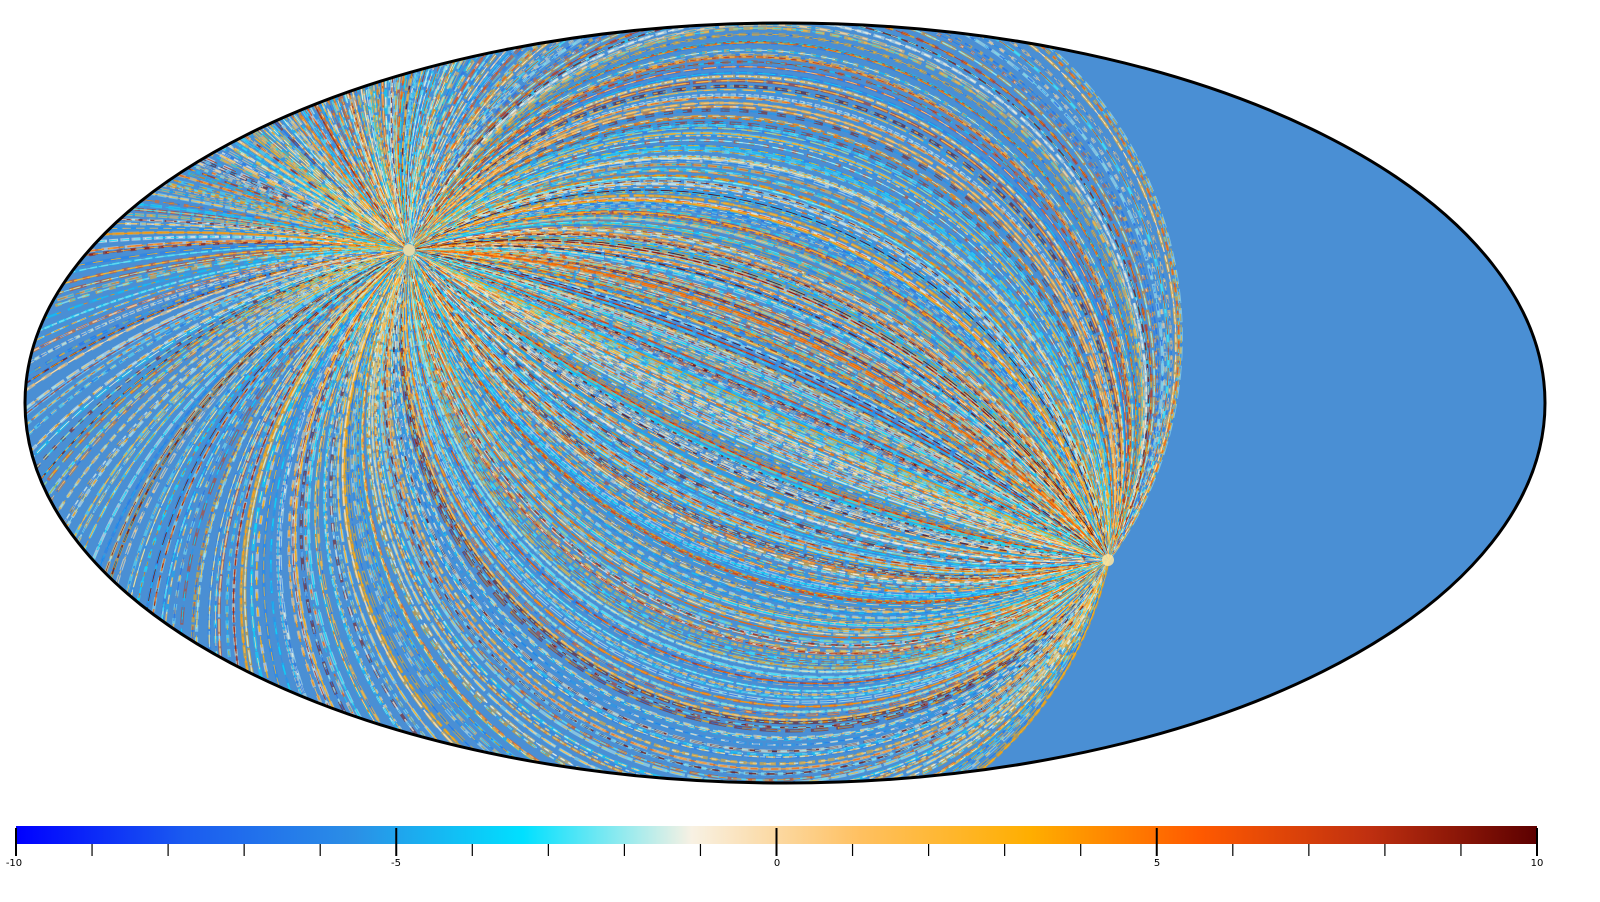 This screenshot has height=902, width=1600. I want to click on colorbar-label-pos5: 5, so click(1157, 863).